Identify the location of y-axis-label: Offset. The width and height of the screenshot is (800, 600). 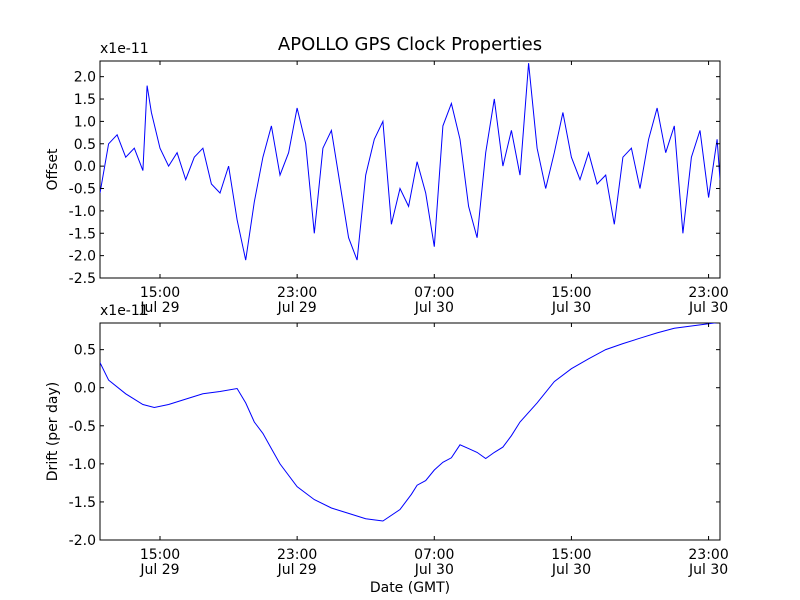
(53, 169).